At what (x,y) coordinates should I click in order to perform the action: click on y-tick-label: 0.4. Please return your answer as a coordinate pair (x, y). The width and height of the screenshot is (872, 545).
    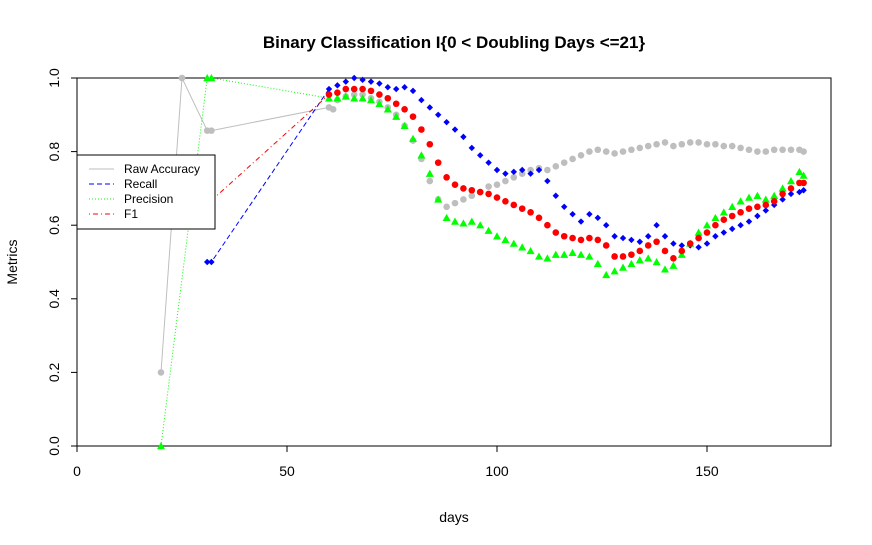
    Looking at the image, I should click on (54, 299).